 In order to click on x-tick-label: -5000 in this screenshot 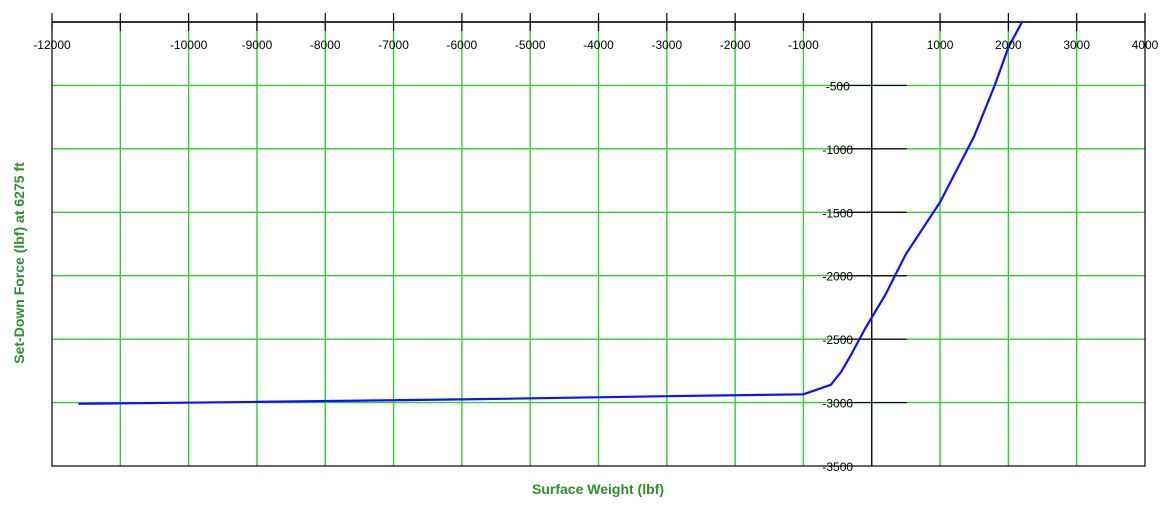, I will do `click(530, 45)`.